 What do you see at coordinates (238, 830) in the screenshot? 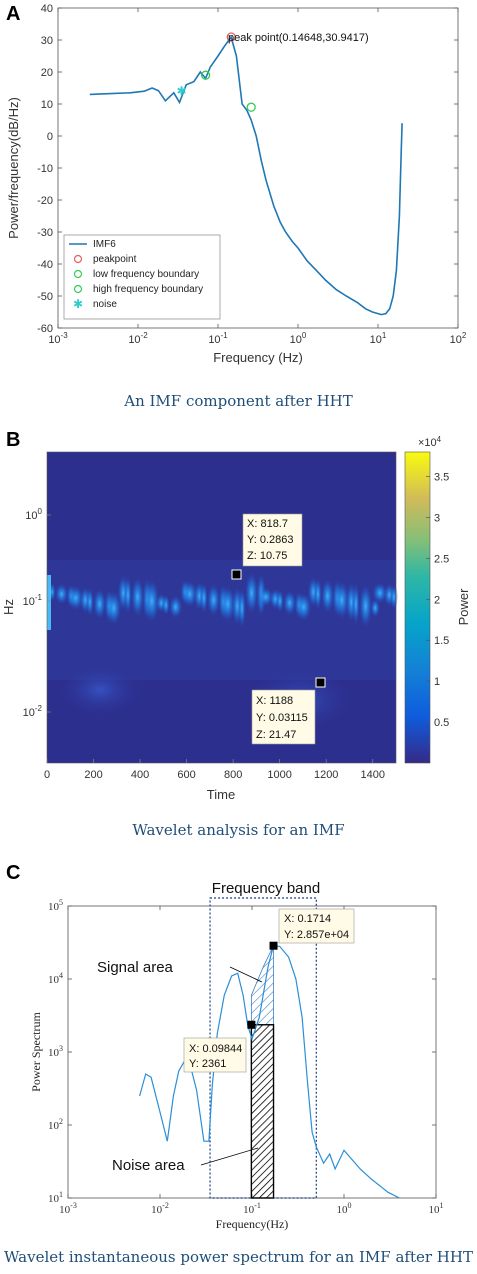
I see `panel-b-caption: Wavelet analysis for an IMF` at bounding box center [238, 830].